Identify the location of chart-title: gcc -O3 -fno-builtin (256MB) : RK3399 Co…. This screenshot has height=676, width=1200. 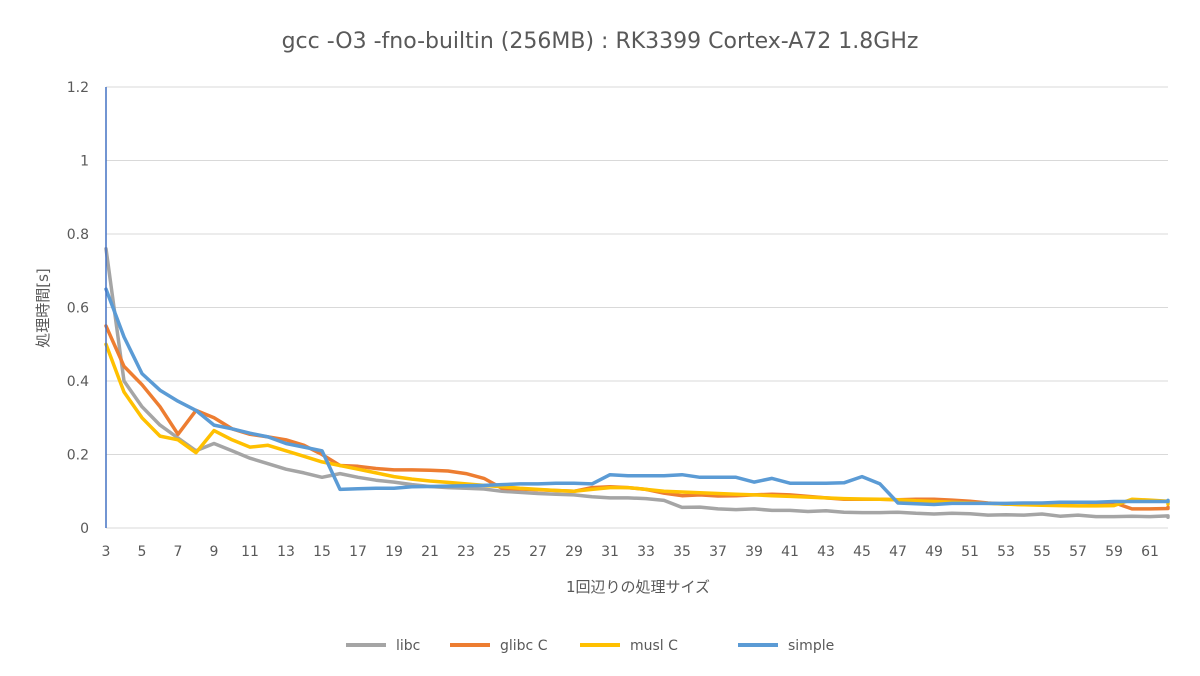
(600, 41).